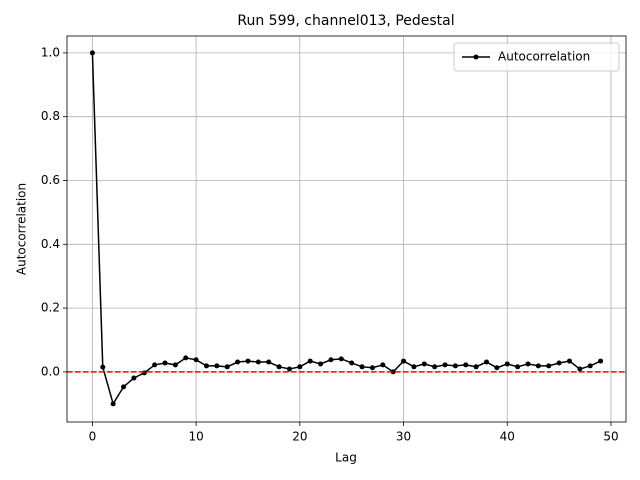 The image size is (640, 480). Describe the element at coordinates (299, 437) in the screenshot. I see `x-tick-label: 20` at that location.